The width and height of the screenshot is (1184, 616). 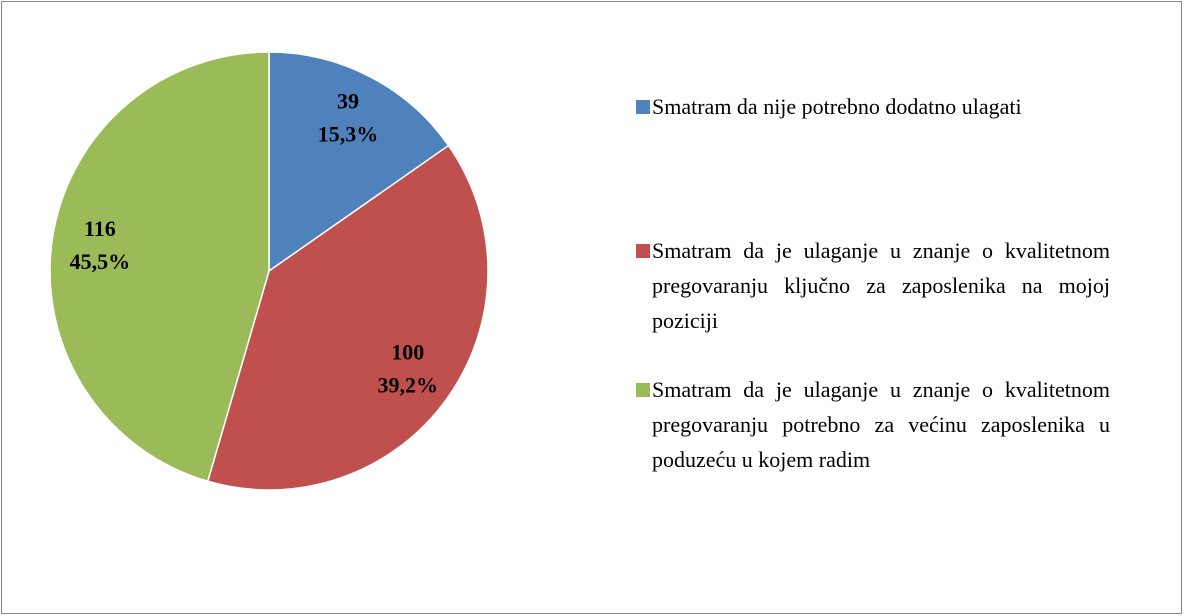 I want to click on percent-label: 15,3%, so click(x=348, y=134).